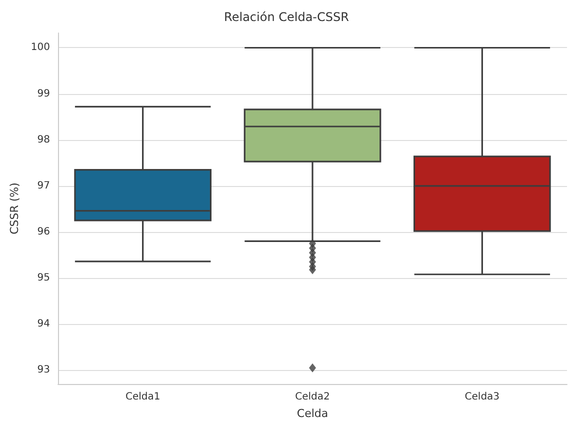 The image size is (573, 424). Describe the element at coordinates (43, 232) in the screenshot. I see `y-tick-label: 96` at that location.